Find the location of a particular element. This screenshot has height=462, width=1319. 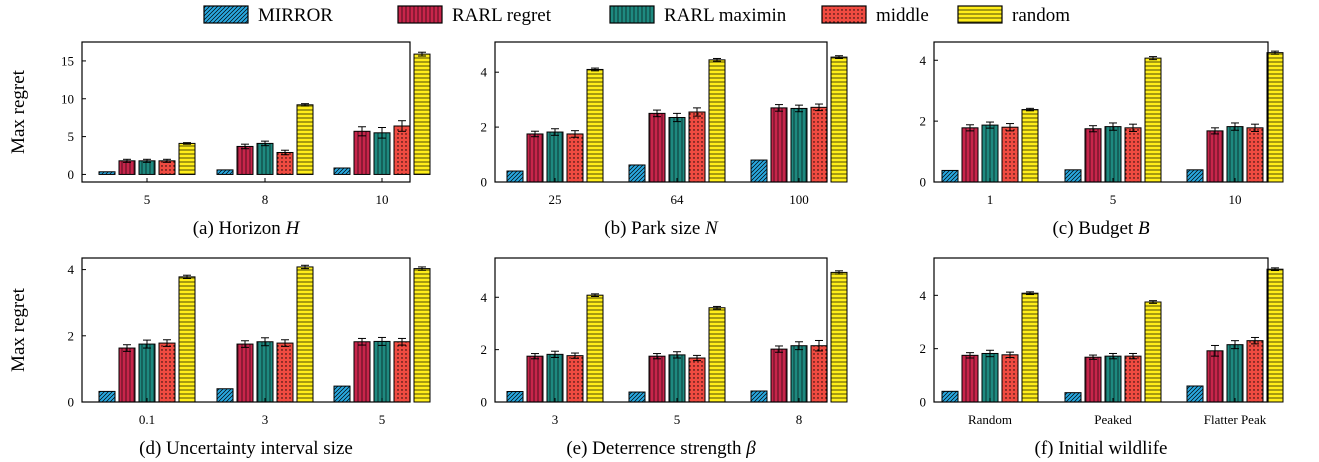

x-tick-label: 0.1 is located at coordinates (147, 419).